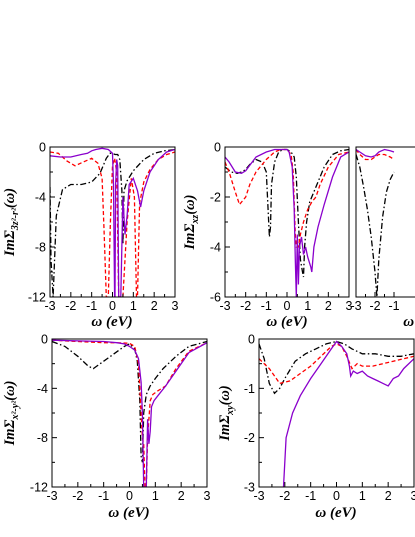 This screenshot has height=537, width=415. What do you see at coordinates (15, 219) in the screenshot?
I see `y-label-subscript: 3z²-r²` at bounding box center [15, 219].